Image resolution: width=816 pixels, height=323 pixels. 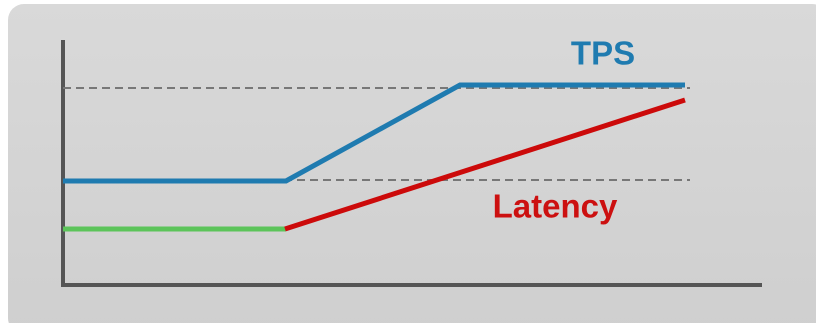 What do you see at coordinates (555, 206) in the screenshot?
I see `latency-label: Latency` at bounding box center [555, 206].